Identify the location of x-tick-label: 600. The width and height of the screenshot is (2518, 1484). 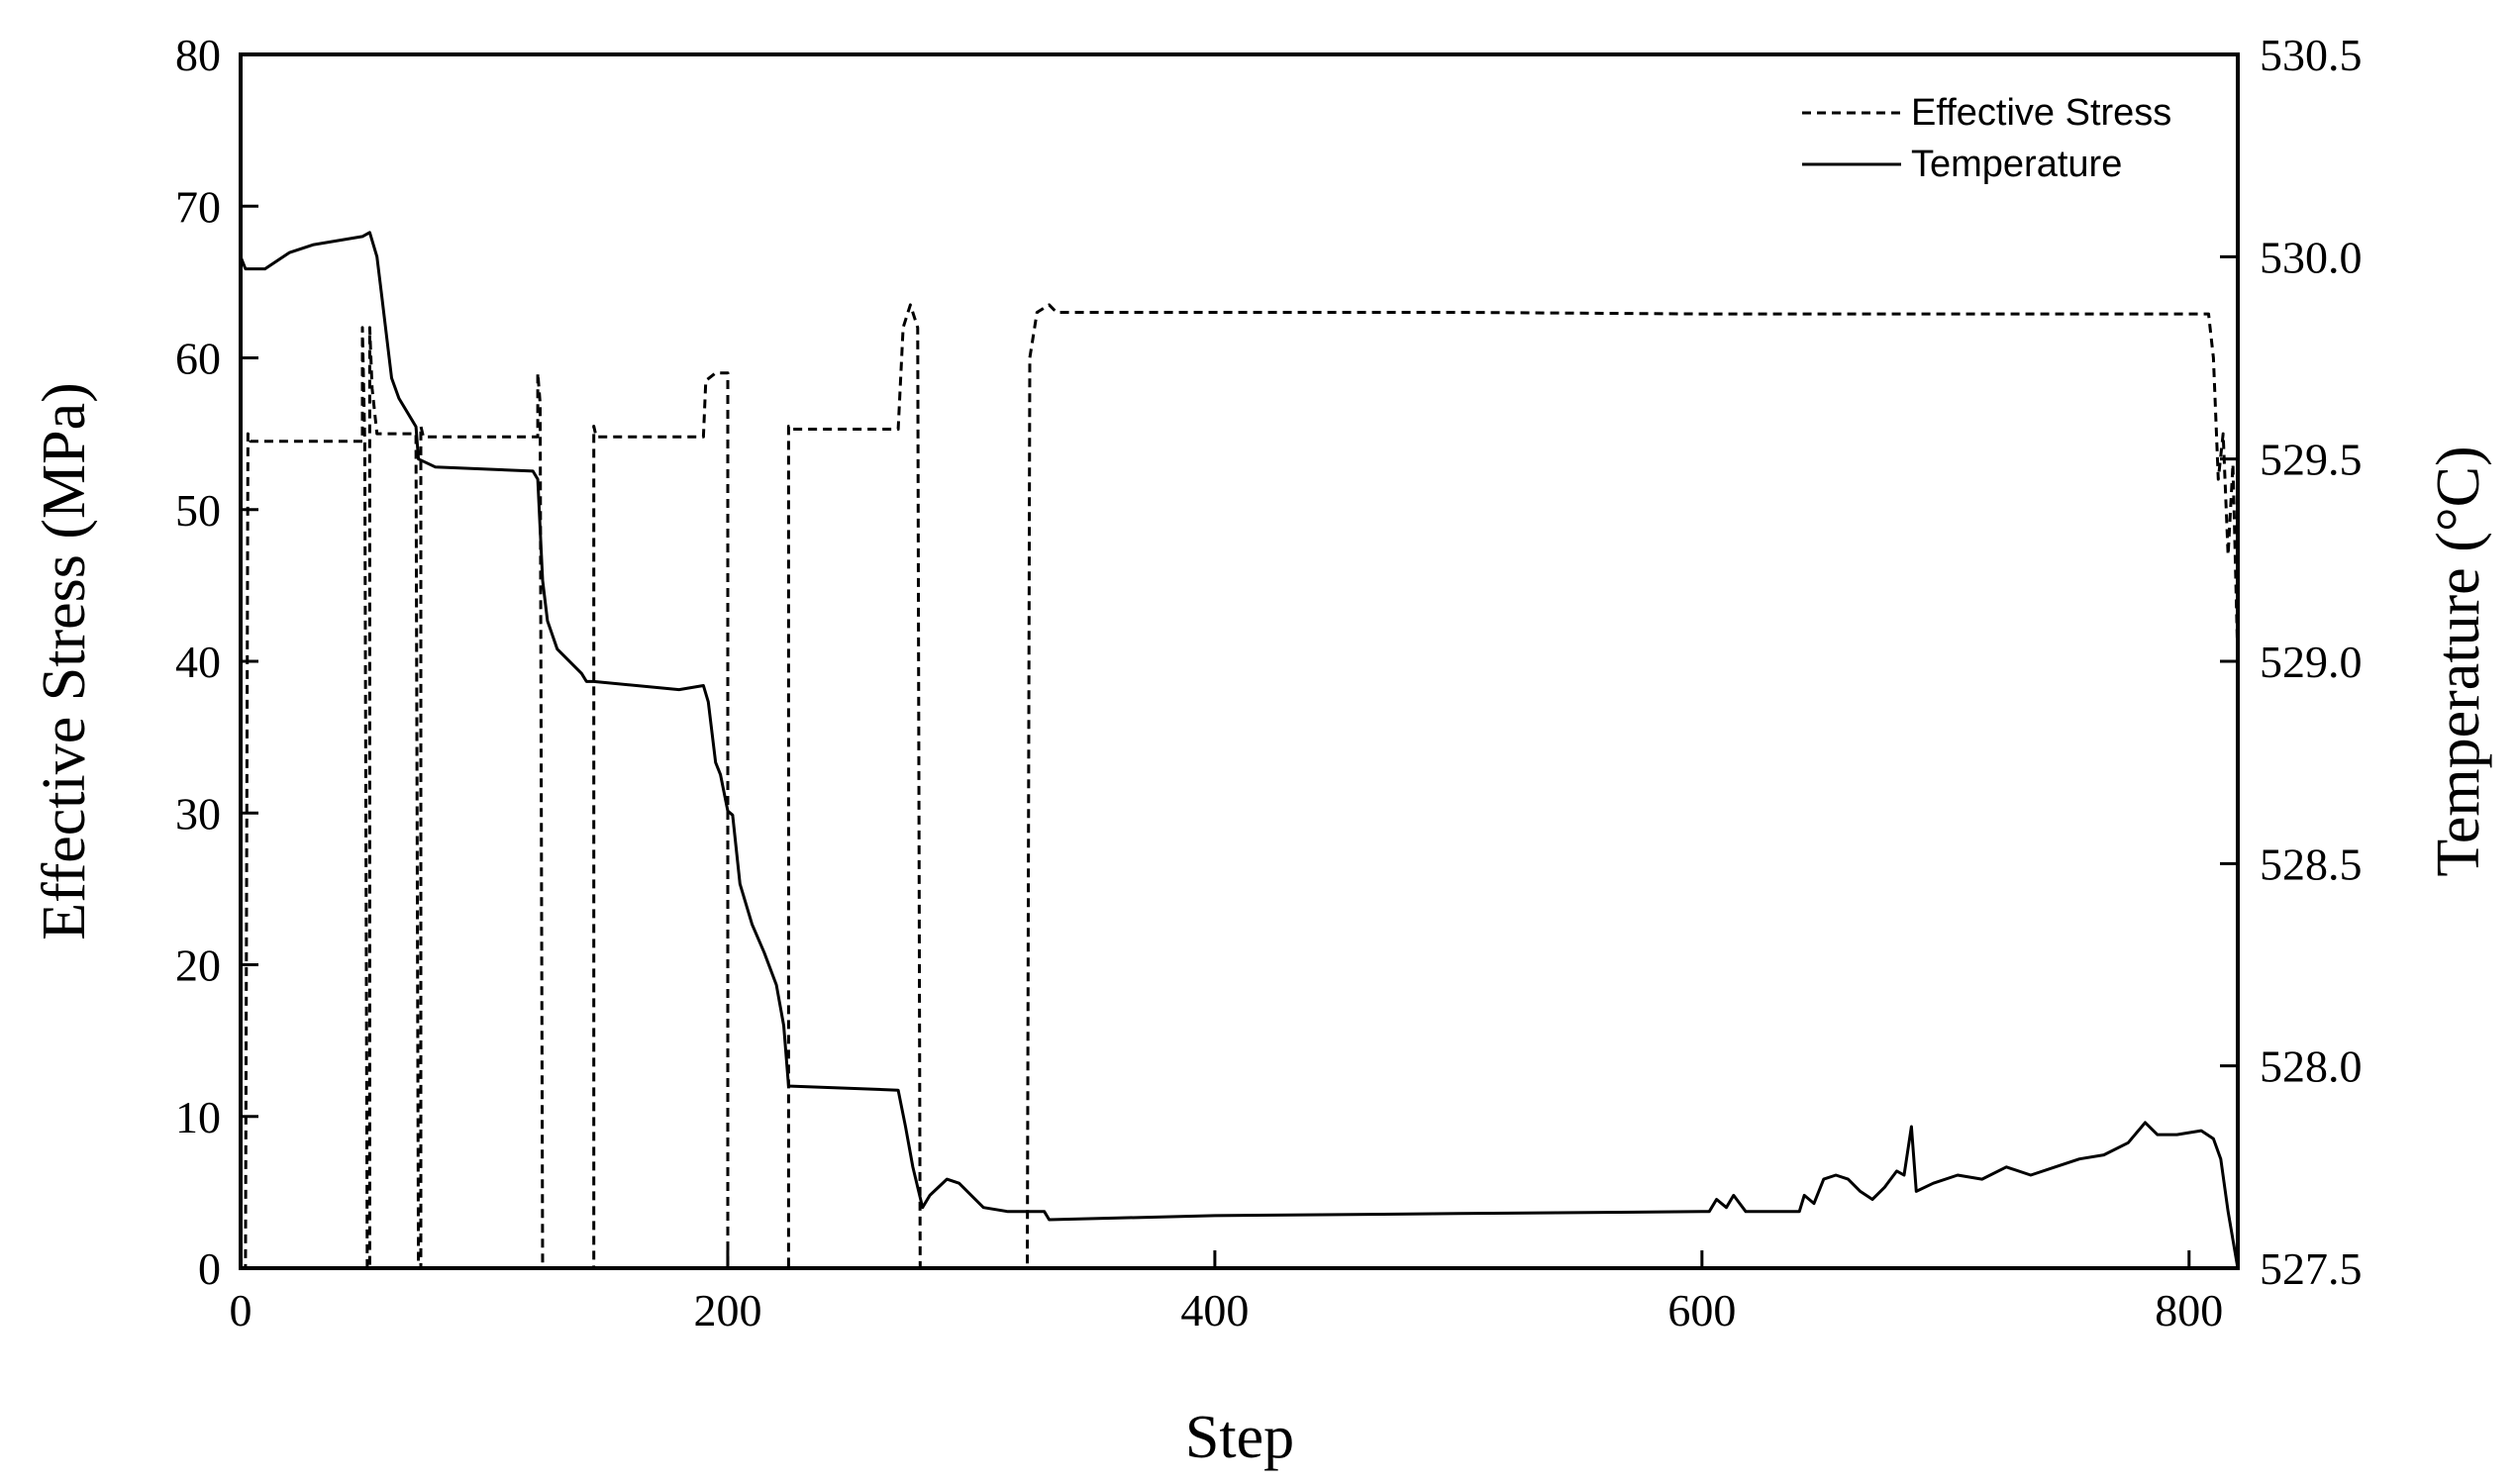
(1701, 1310).